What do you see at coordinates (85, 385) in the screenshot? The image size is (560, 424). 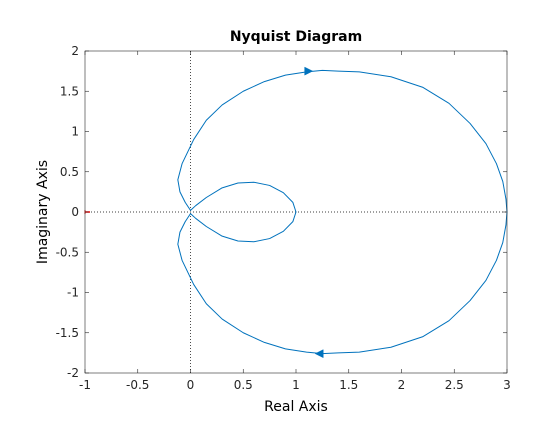 I see `x-tick-label: -1` at bounding box center [85, 385].